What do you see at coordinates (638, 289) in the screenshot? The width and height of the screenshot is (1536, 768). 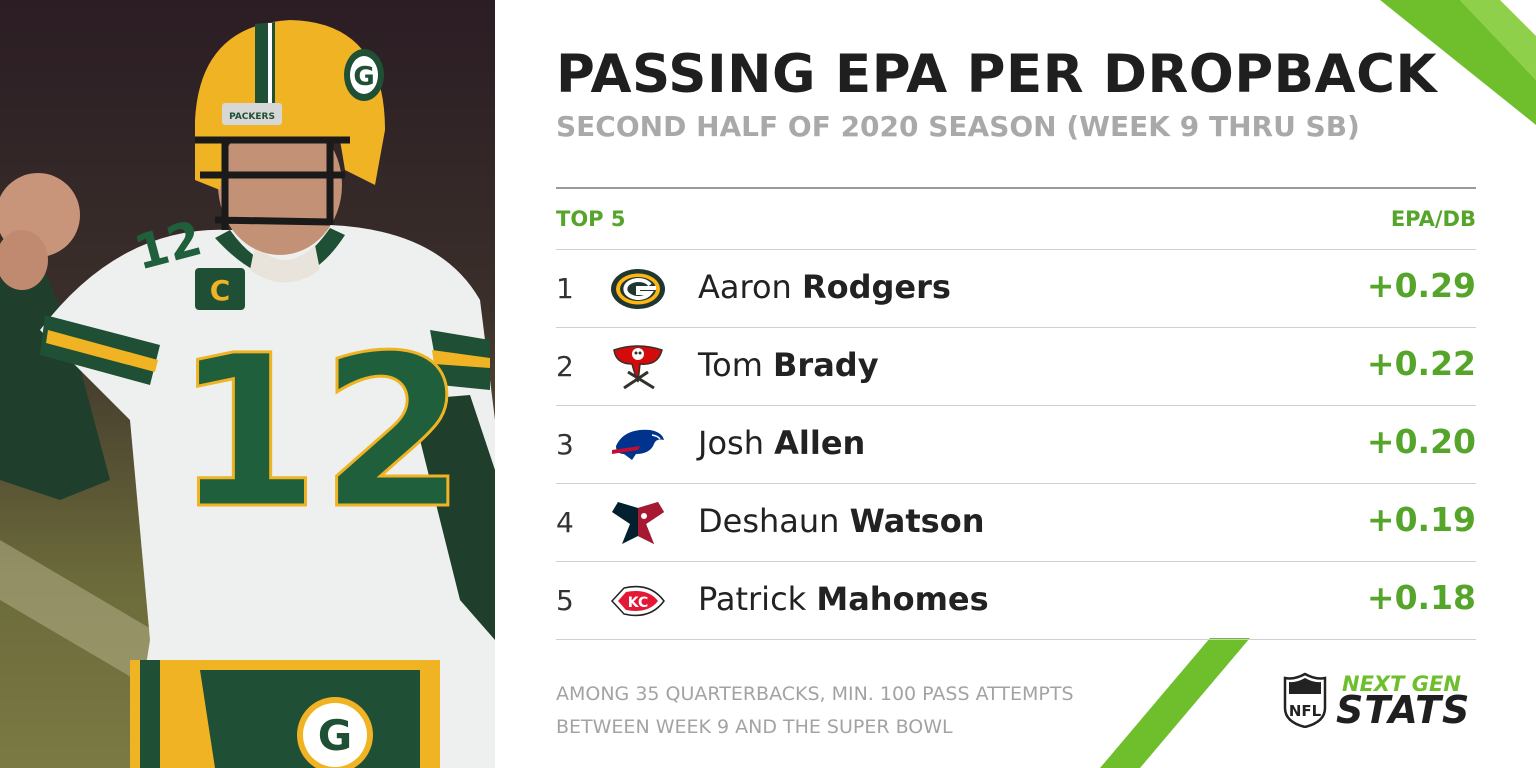 I see `packers-logo-icon` at bounding box center [638, 289].